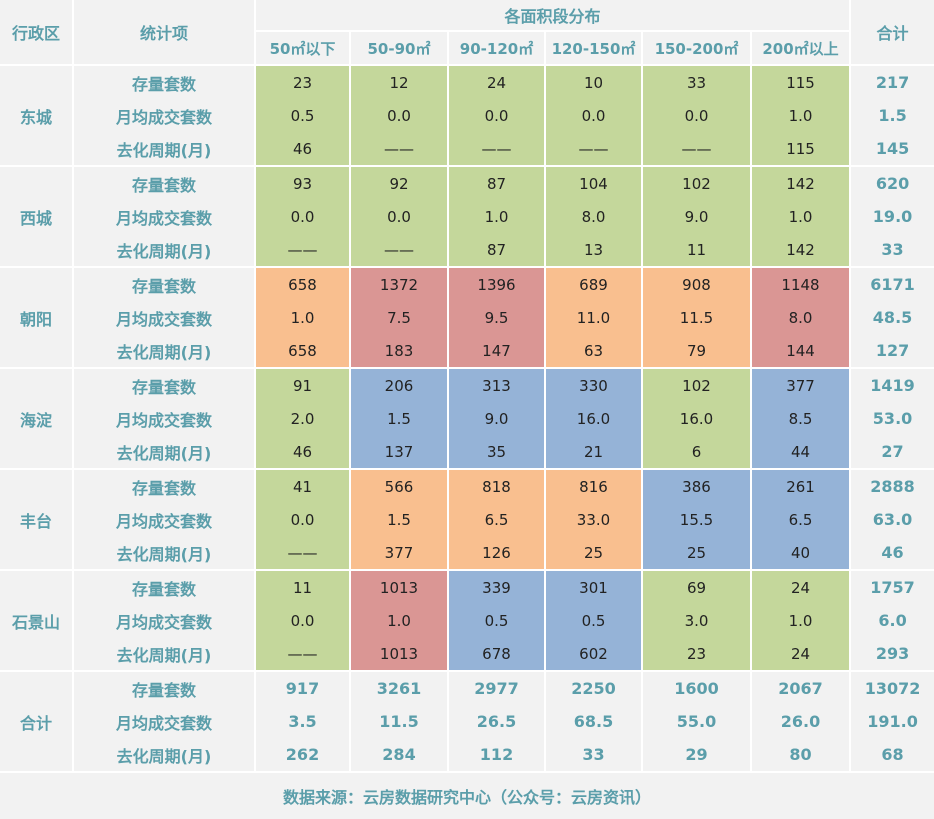  Describe the element at coordinates (594, 82) in the screenshot. I see `data-cell: 10` at that location.